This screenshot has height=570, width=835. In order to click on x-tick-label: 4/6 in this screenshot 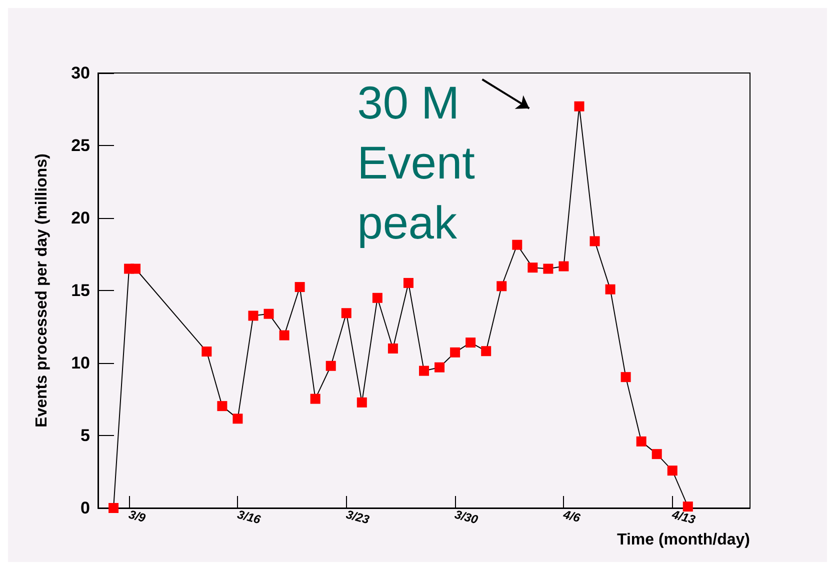, I will do `click(571, 516)`.